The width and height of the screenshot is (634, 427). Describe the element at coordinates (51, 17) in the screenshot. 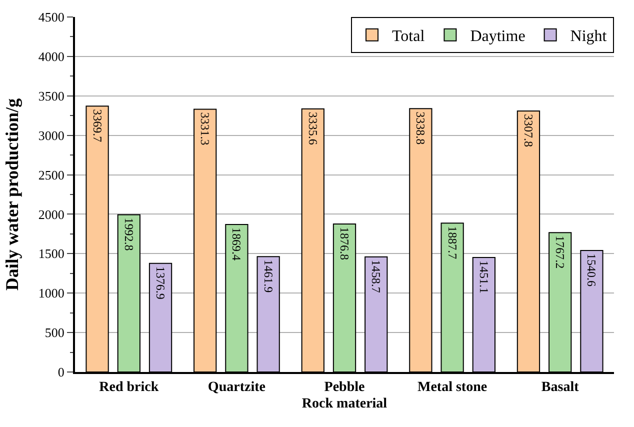

I see `y-tick-label: 4500` at that location.